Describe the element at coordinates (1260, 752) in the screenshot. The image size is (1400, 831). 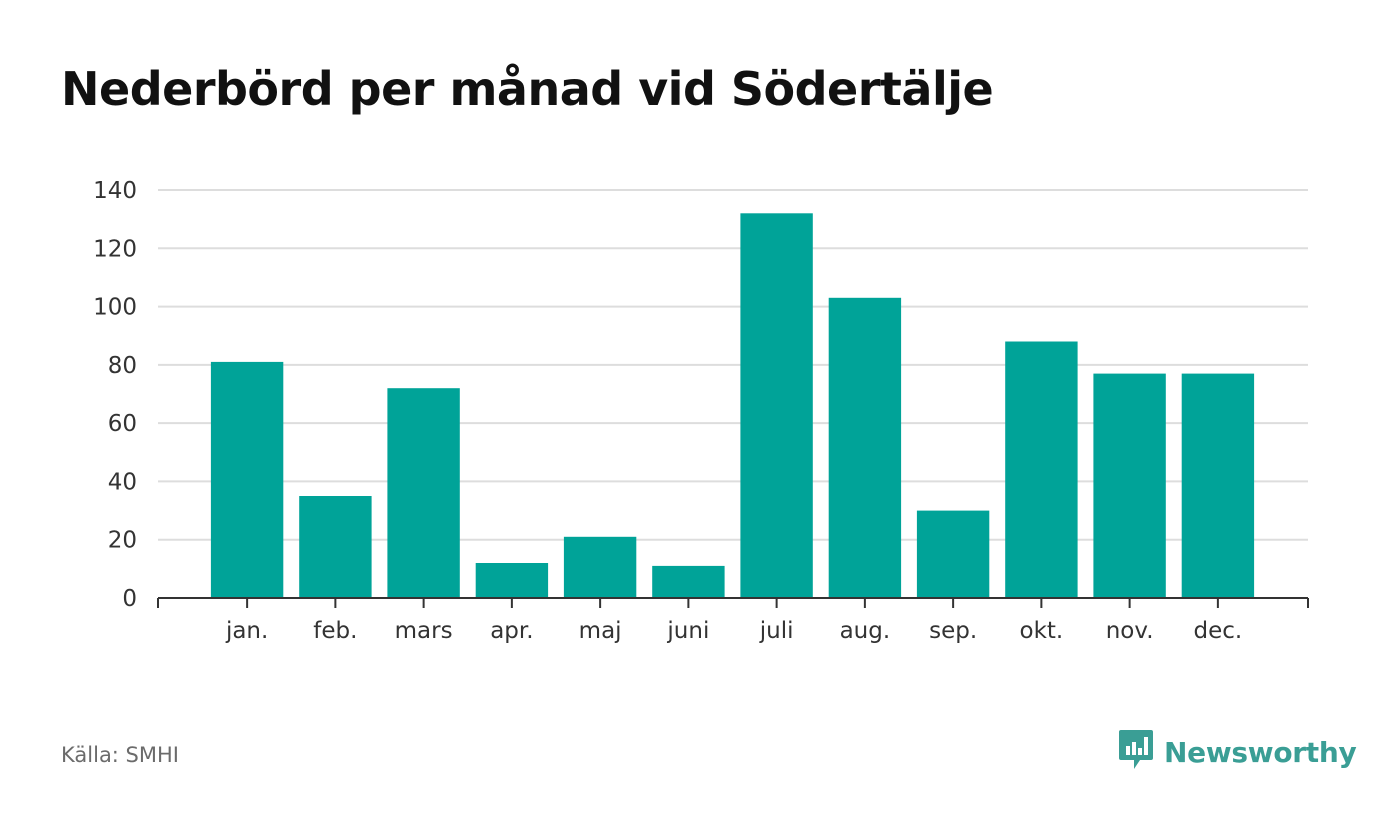
I see `brand-name: Newsworthy` at that location.